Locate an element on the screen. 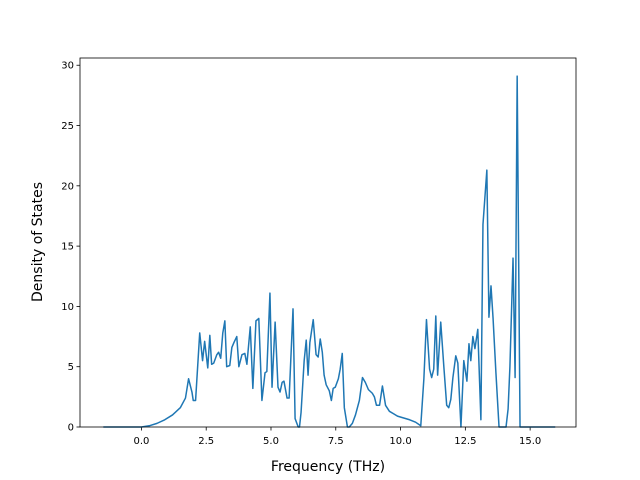  y-tick-label: 10 is located at coordinates (67, 307).